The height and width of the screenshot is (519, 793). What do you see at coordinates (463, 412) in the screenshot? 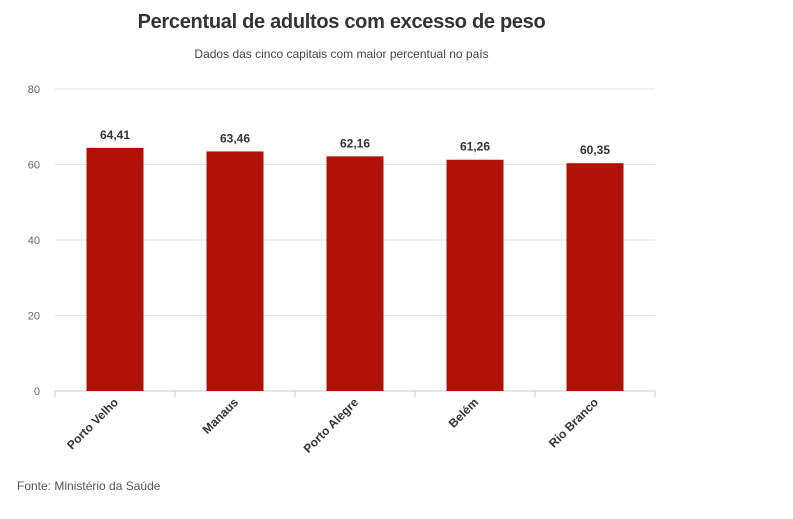
I see `x-tick-label: Belém` at bounding box center [463, 412].